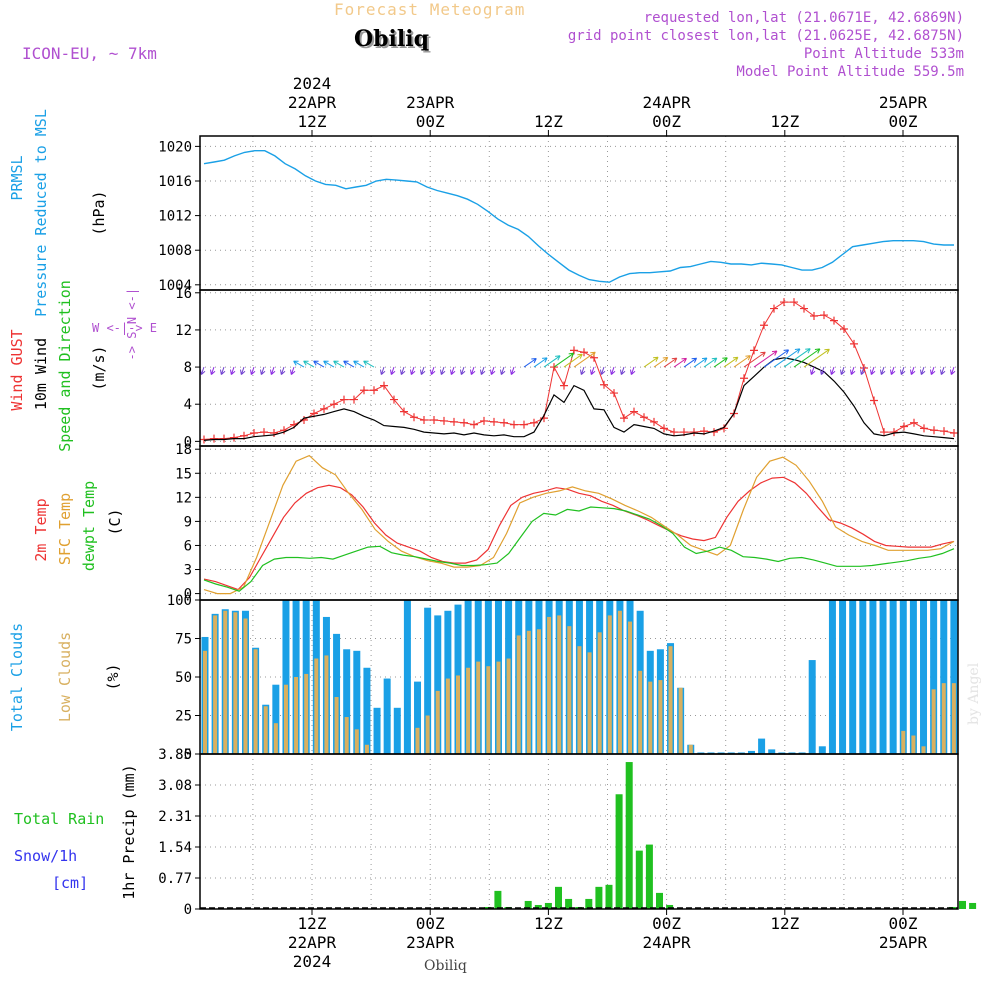 This screenshot has width=1000, height=1000. Describe the element at coordinates (17, 677) in the screenshot. I see `total-clouds-label: Total Clouds` at that location.